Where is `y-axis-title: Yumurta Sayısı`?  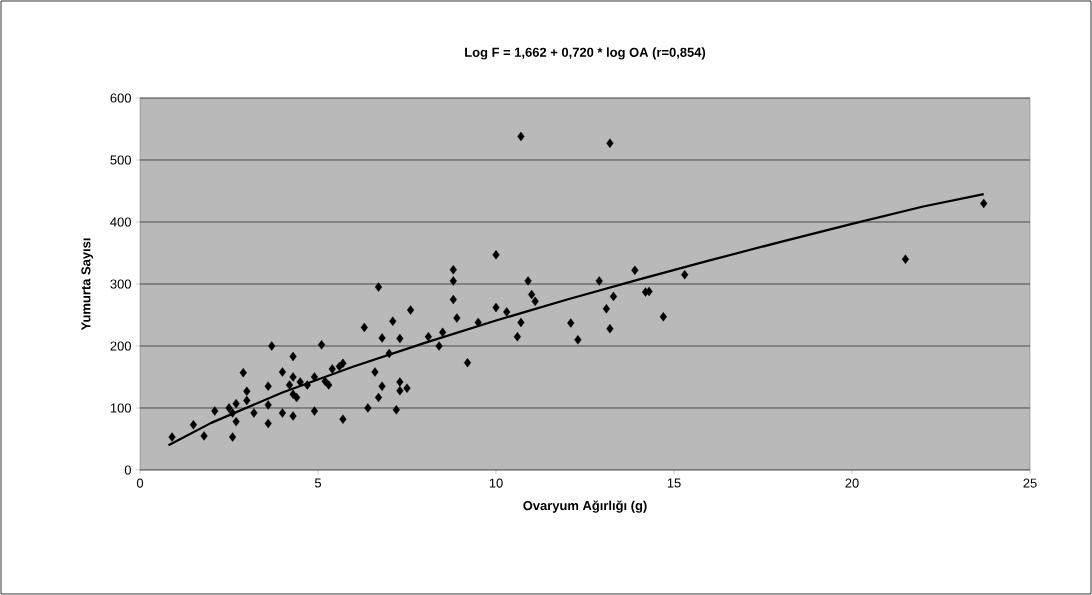
y-axis-title: Yumurta Sayısı is located at coordinates (87, 284).